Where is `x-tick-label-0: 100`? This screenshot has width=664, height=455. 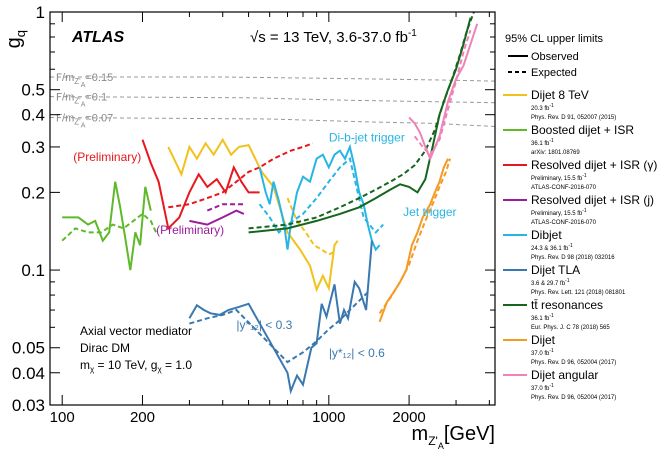 x-tick-label-0: 100 is located at coordinates (62, 417).